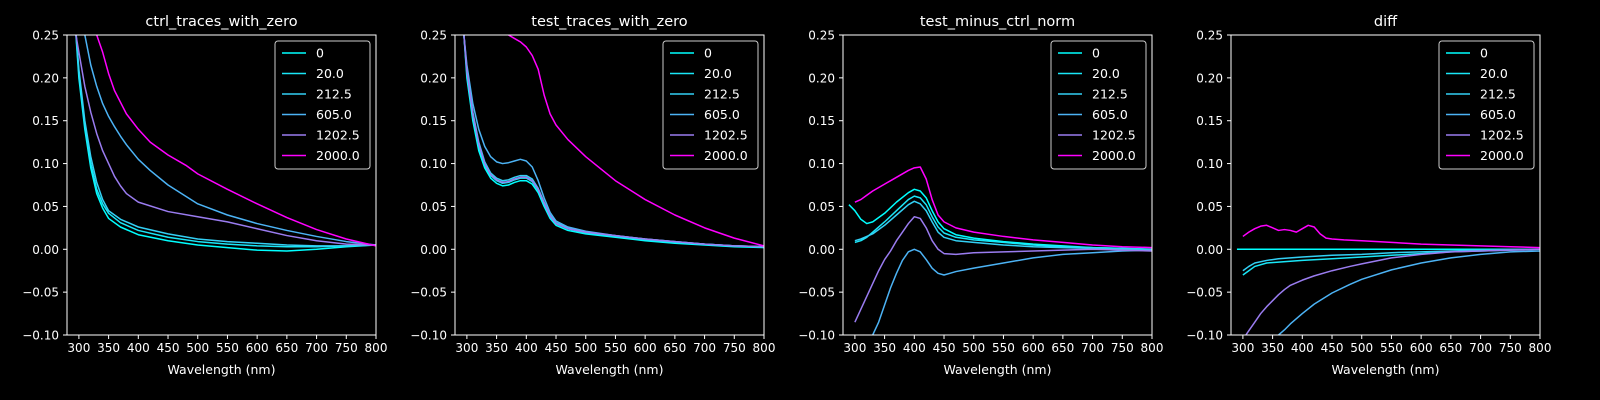  Describe the element at coordinates (433, 36) in the screenshot. I see `y-tick-label: 0.25` at that location.